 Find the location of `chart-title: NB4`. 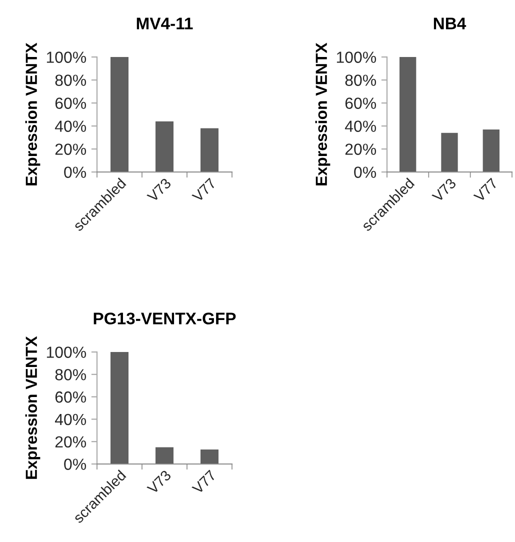

chart-title: NB4 is located at coordinates (450, 24).